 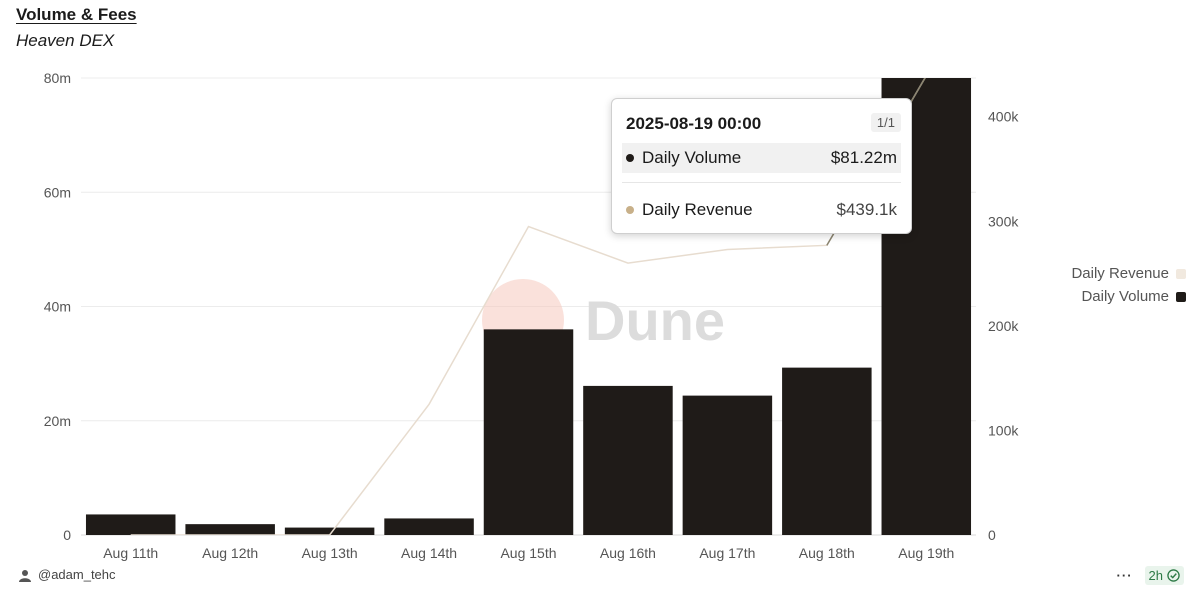 What do you see at coordinates (77, 574) in the screenshot?
I see `author-name: @adam_tehc` at bounding box center [77, 574].